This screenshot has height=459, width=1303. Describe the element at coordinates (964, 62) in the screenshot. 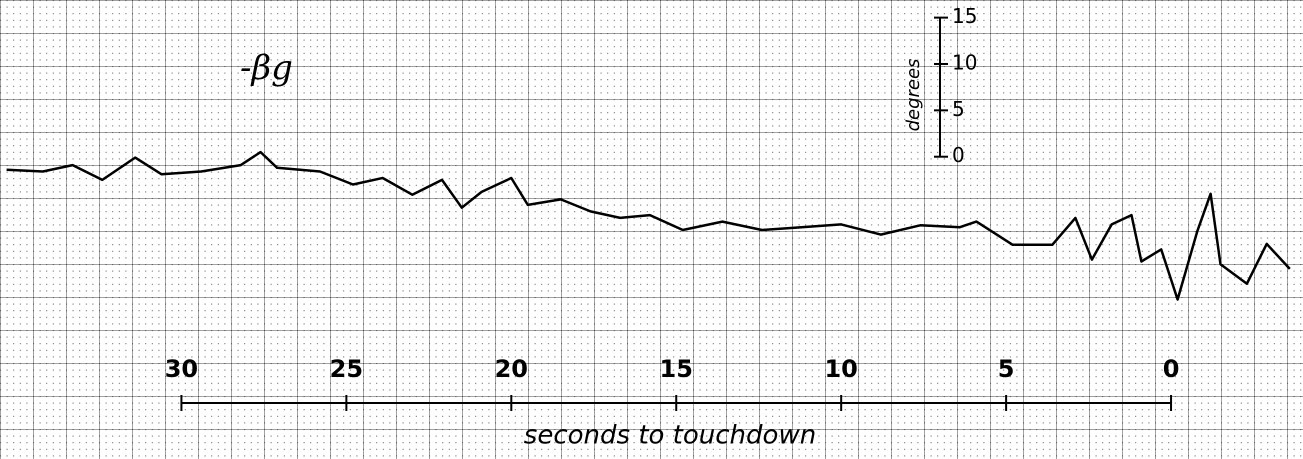

I see `y-tick-label: 10` at that location.